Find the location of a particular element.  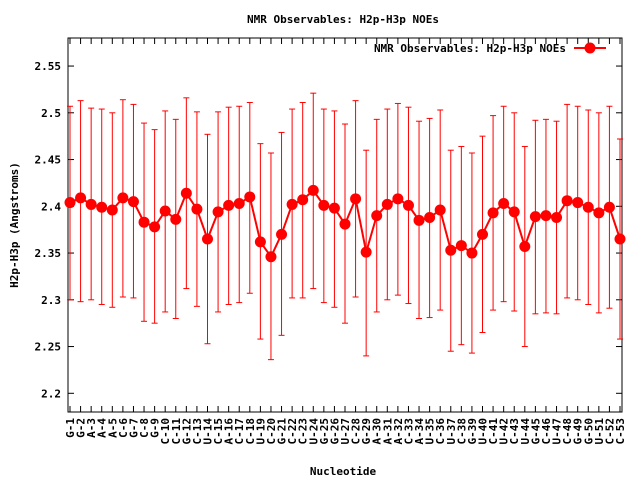

y-tick-label: 2.2 is located at coordinates (51, 393).